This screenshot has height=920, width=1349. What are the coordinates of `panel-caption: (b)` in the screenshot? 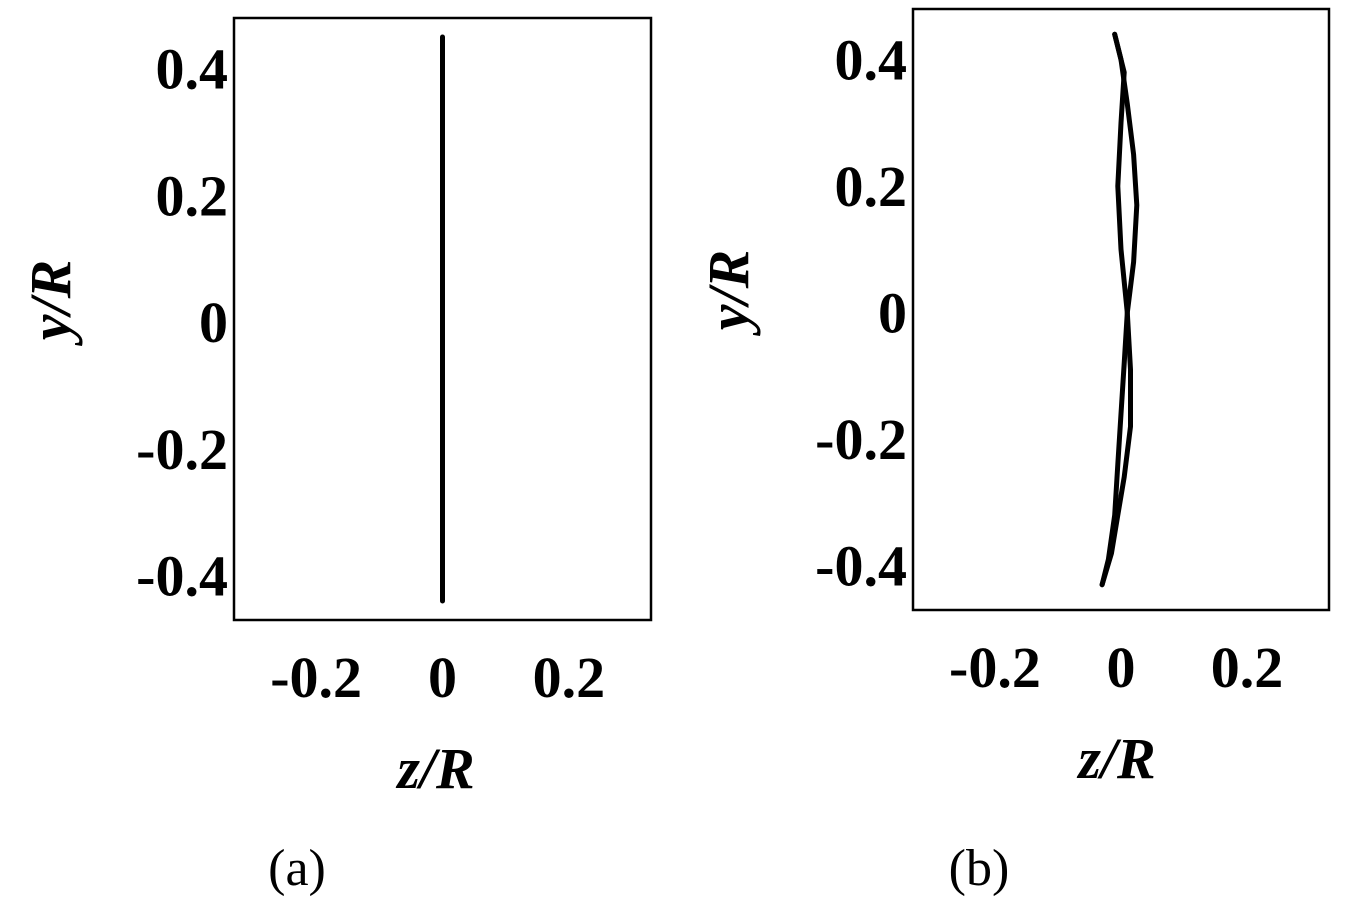 It's located at (979, 868).